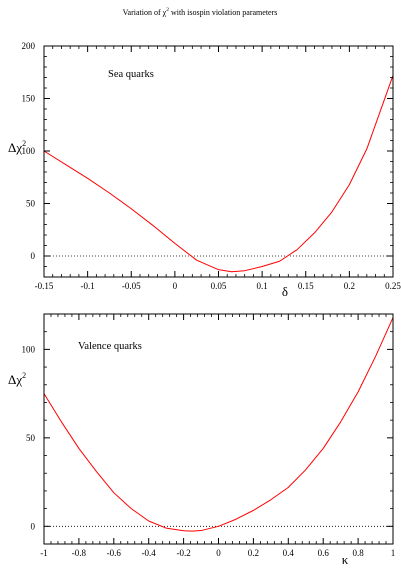 Image resolution: width=401 pixels, height=572 pixels. Describe the element at coordinates (223, 12) in the screenshot. I see `title-suffix: with isospin violation parameters` at that location.